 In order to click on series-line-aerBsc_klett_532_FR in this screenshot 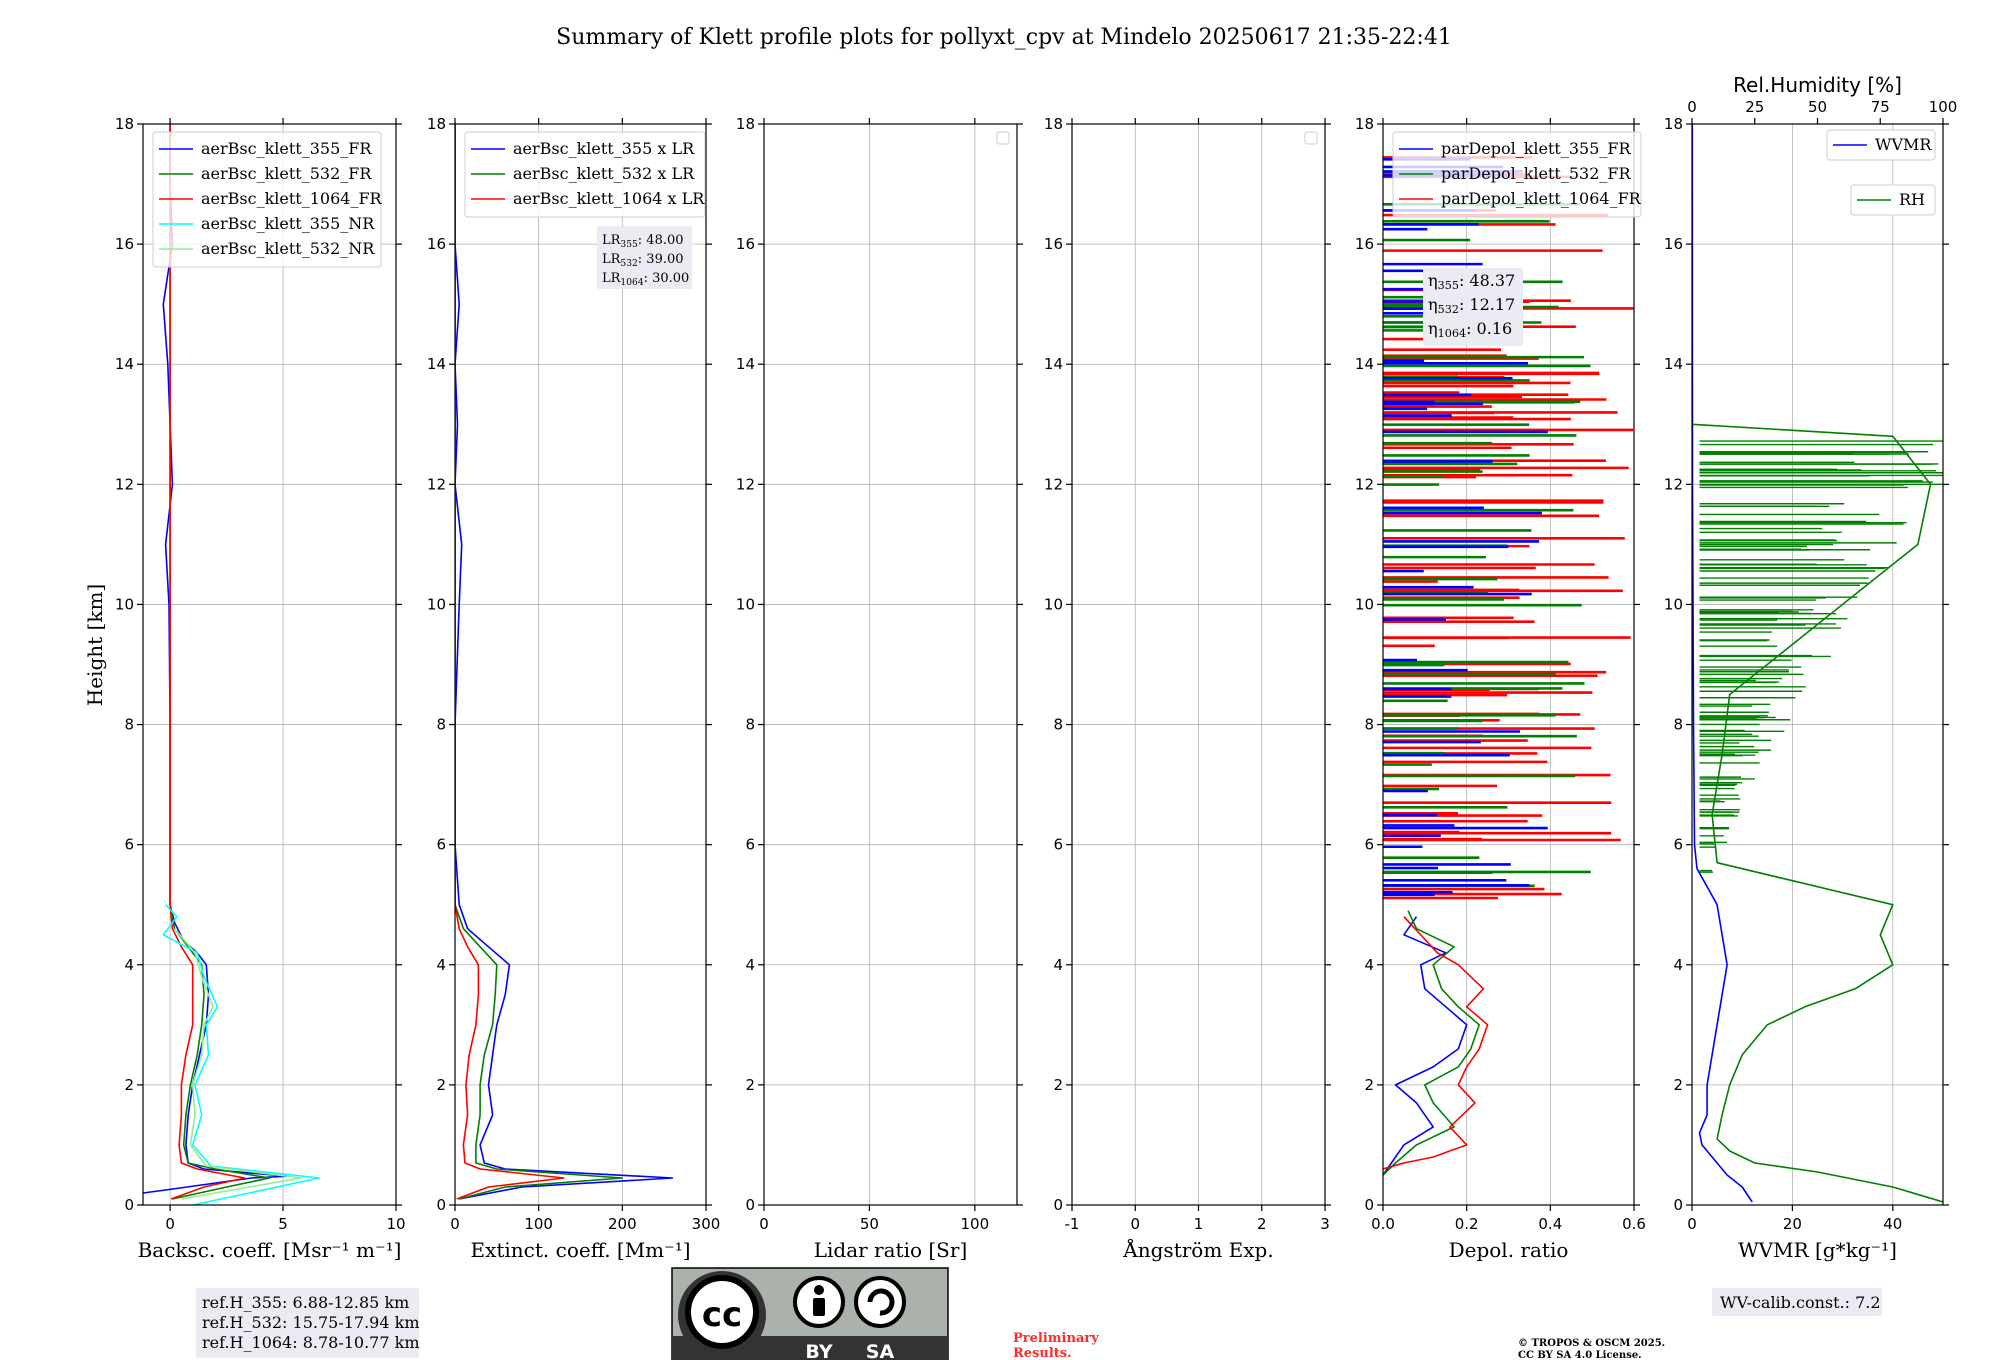, I will do `click(220, 662)`.